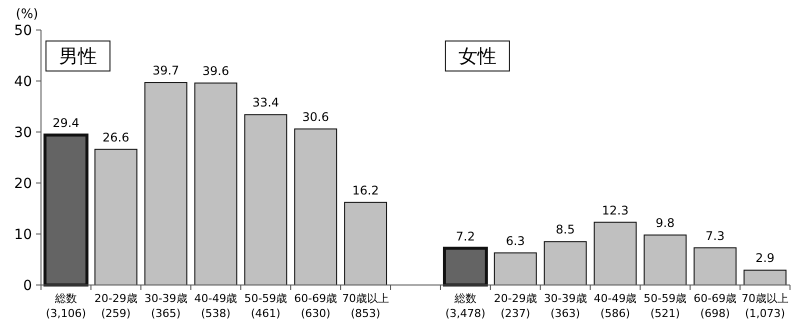 The height and width of the screenshot is (329, 800). What do you see at coordinates (77, 57) in the screenshot?
I see `annotation: 男性` at bounding box center [77, 57].